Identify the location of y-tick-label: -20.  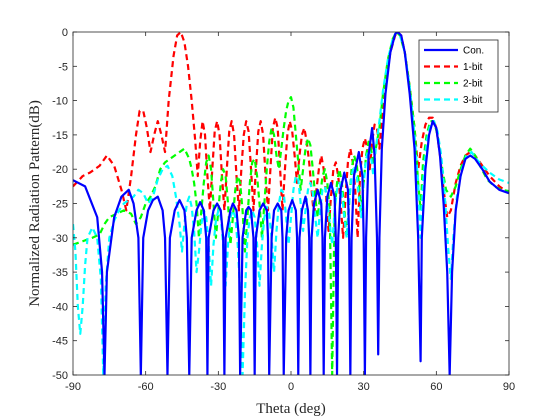
(60, 170).